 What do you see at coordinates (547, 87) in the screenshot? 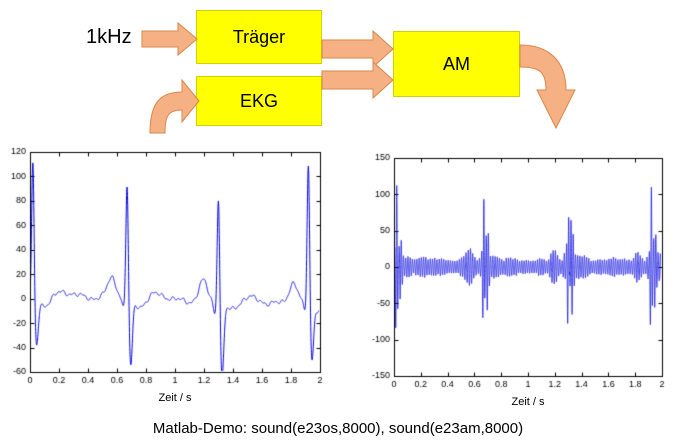
I see `arrow-curved-out-of-am-icon` at bounding box center [547, 87].